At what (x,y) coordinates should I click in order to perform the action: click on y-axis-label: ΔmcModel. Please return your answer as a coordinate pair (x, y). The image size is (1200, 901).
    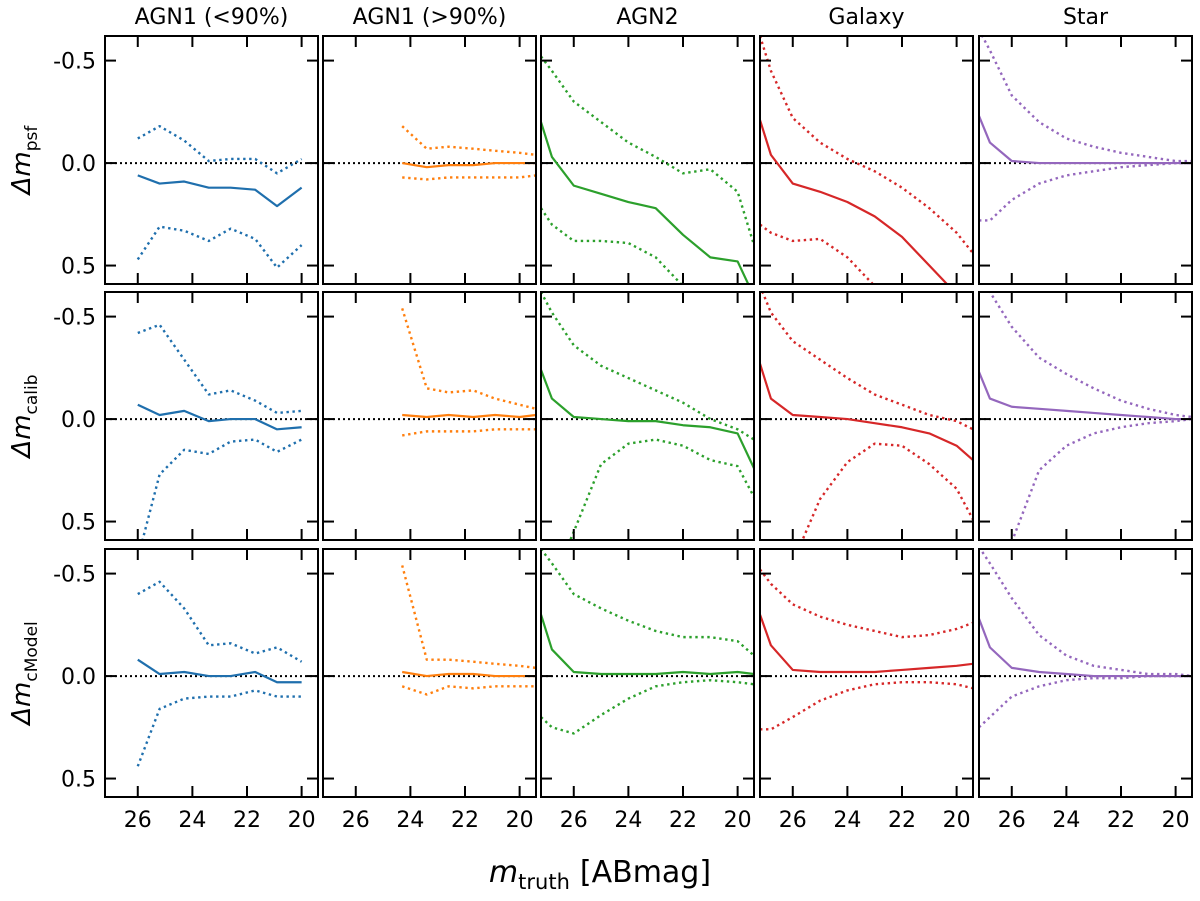
    Looking at the image, I should click on (24, 674).